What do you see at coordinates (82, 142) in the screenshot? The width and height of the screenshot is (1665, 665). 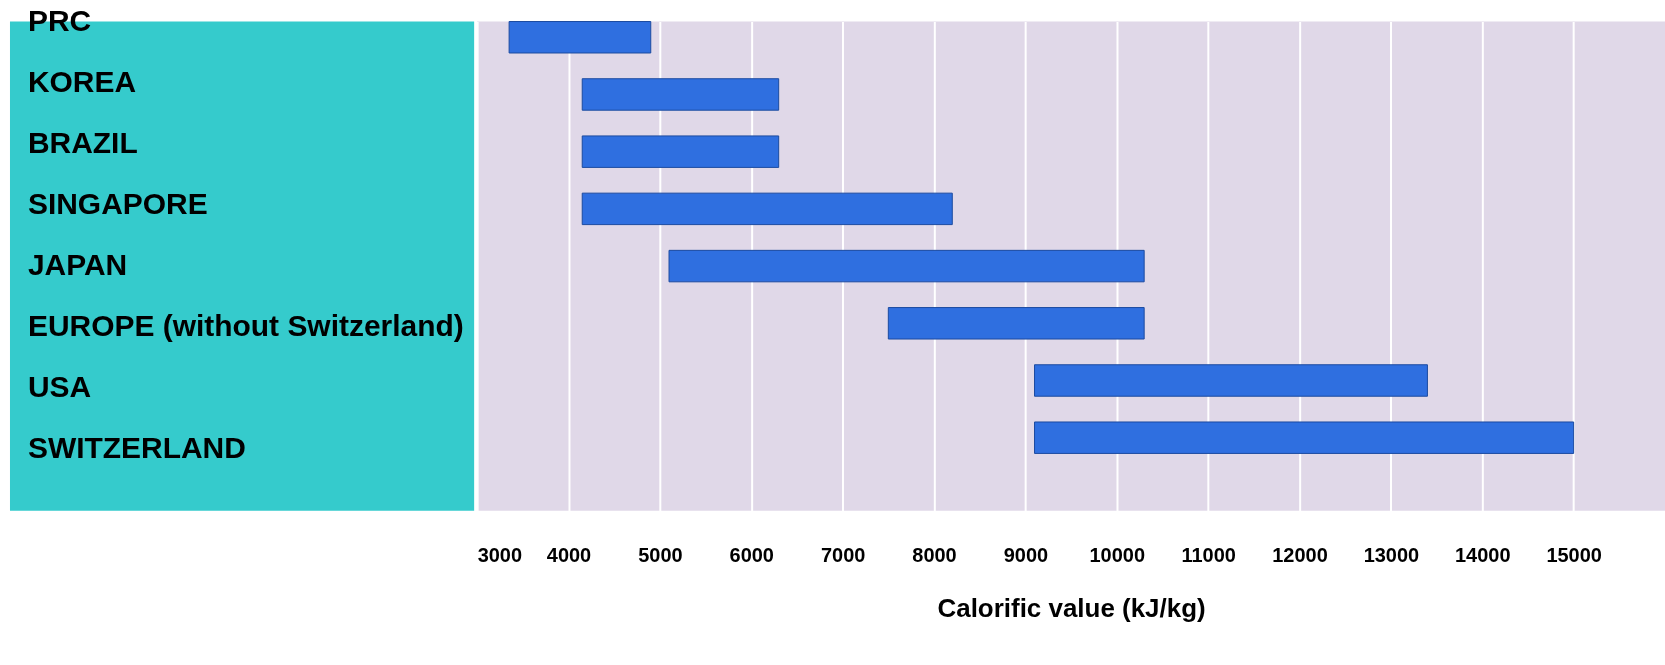 I see `y-tick-label: BRAZIL` at bounding box center [82, 142].